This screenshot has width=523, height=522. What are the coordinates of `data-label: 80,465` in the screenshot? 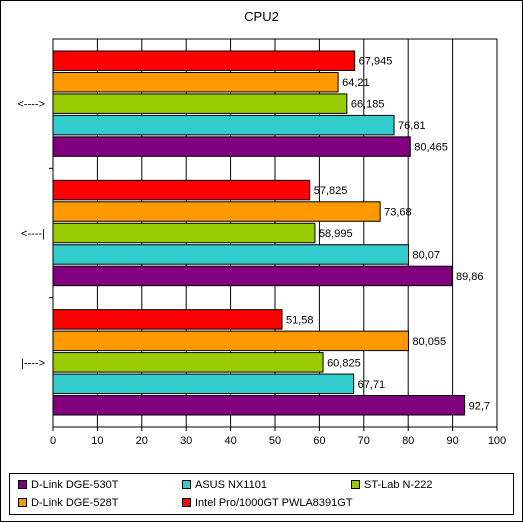 It's located at (431, 148).